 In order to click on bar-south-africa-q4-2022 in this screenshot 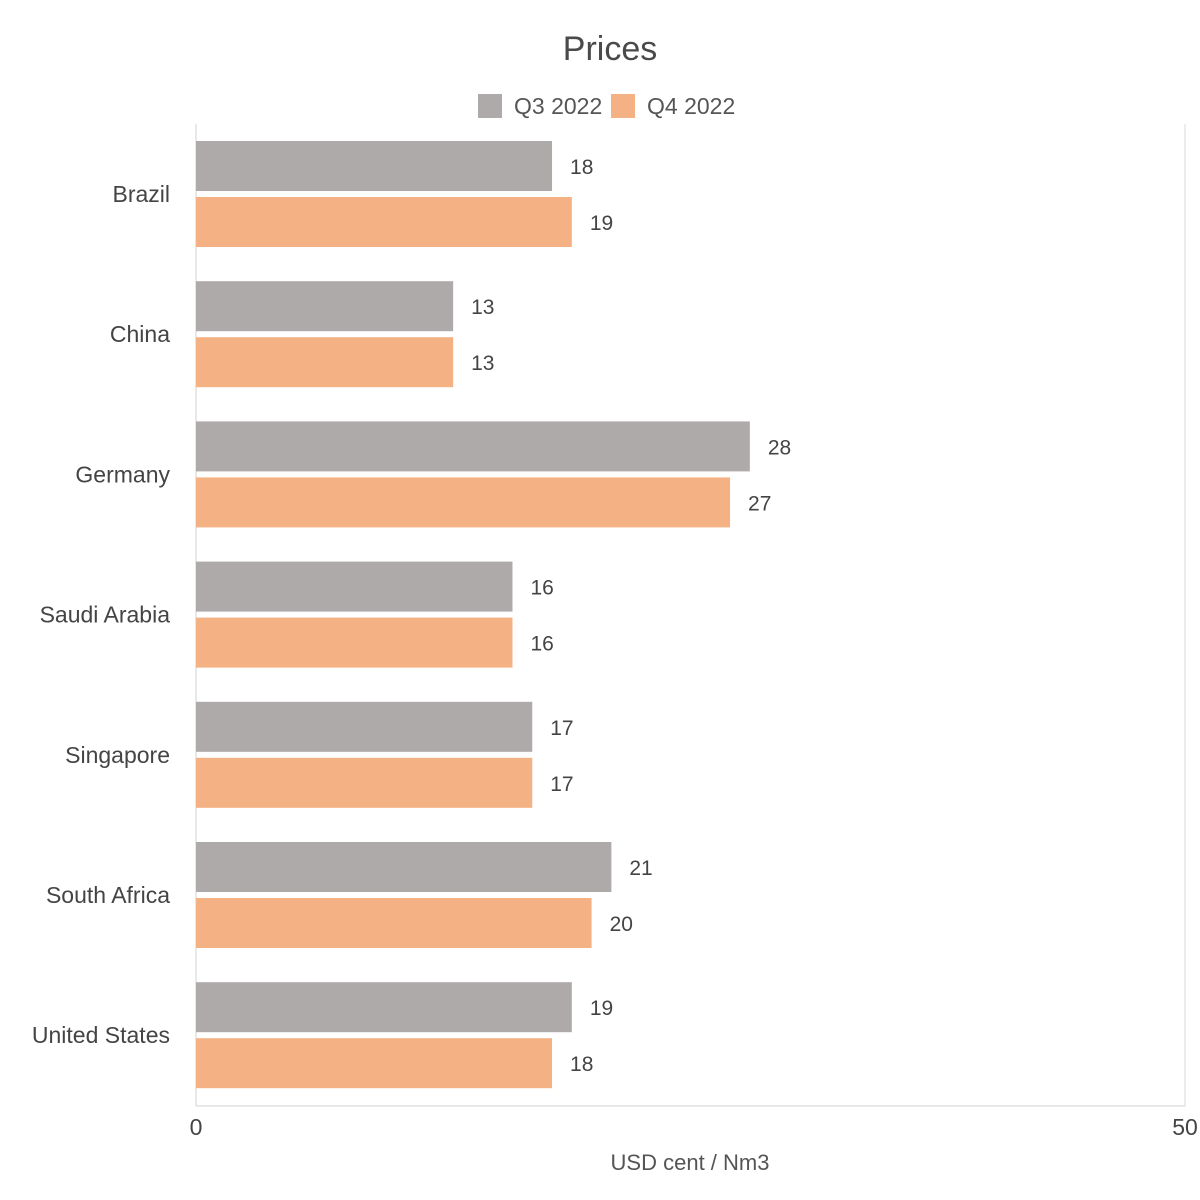, I will do `click(394, 923)`.